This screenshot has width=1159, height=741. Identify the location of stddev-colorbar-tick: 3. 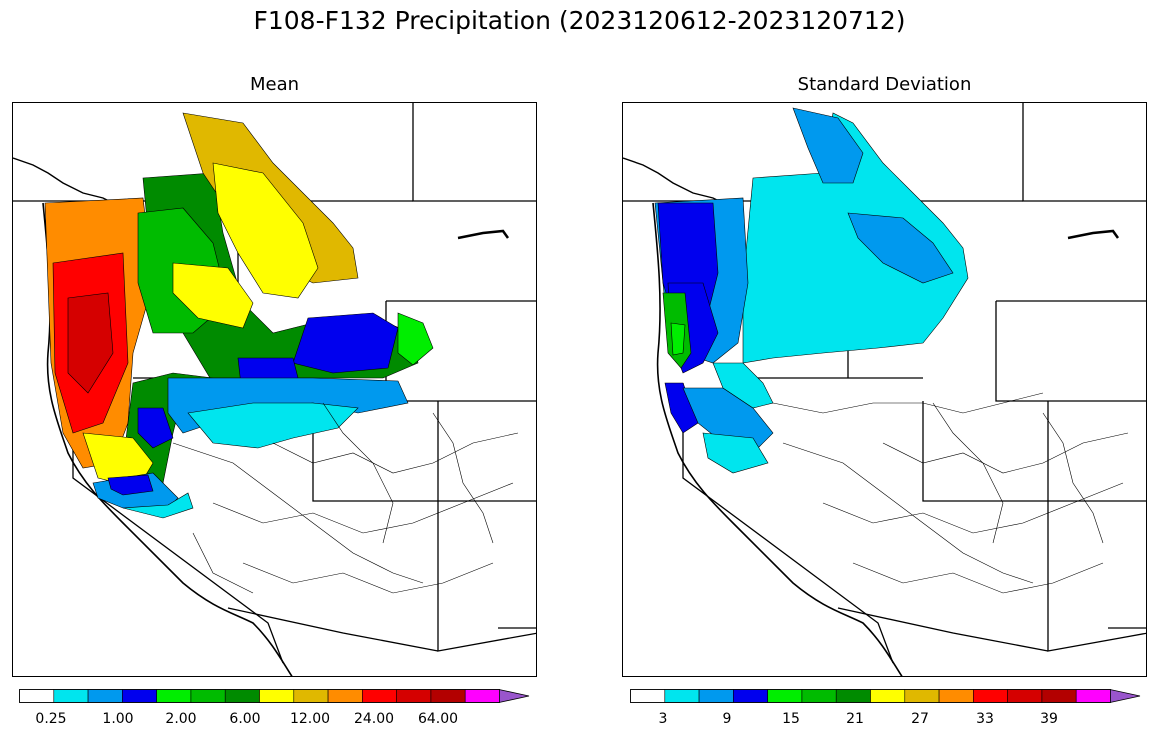
(663, 719).